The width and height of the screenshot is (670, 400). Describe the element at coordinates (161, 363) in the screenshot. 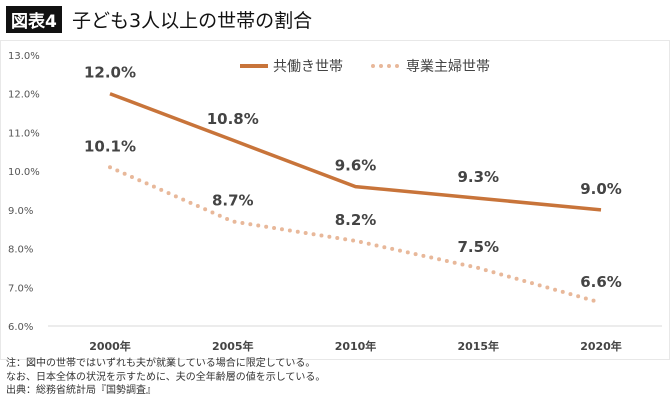

I see `note-line: 注：図中の世帯ではいずれも夫が就業している場合に限定している。` at that location.